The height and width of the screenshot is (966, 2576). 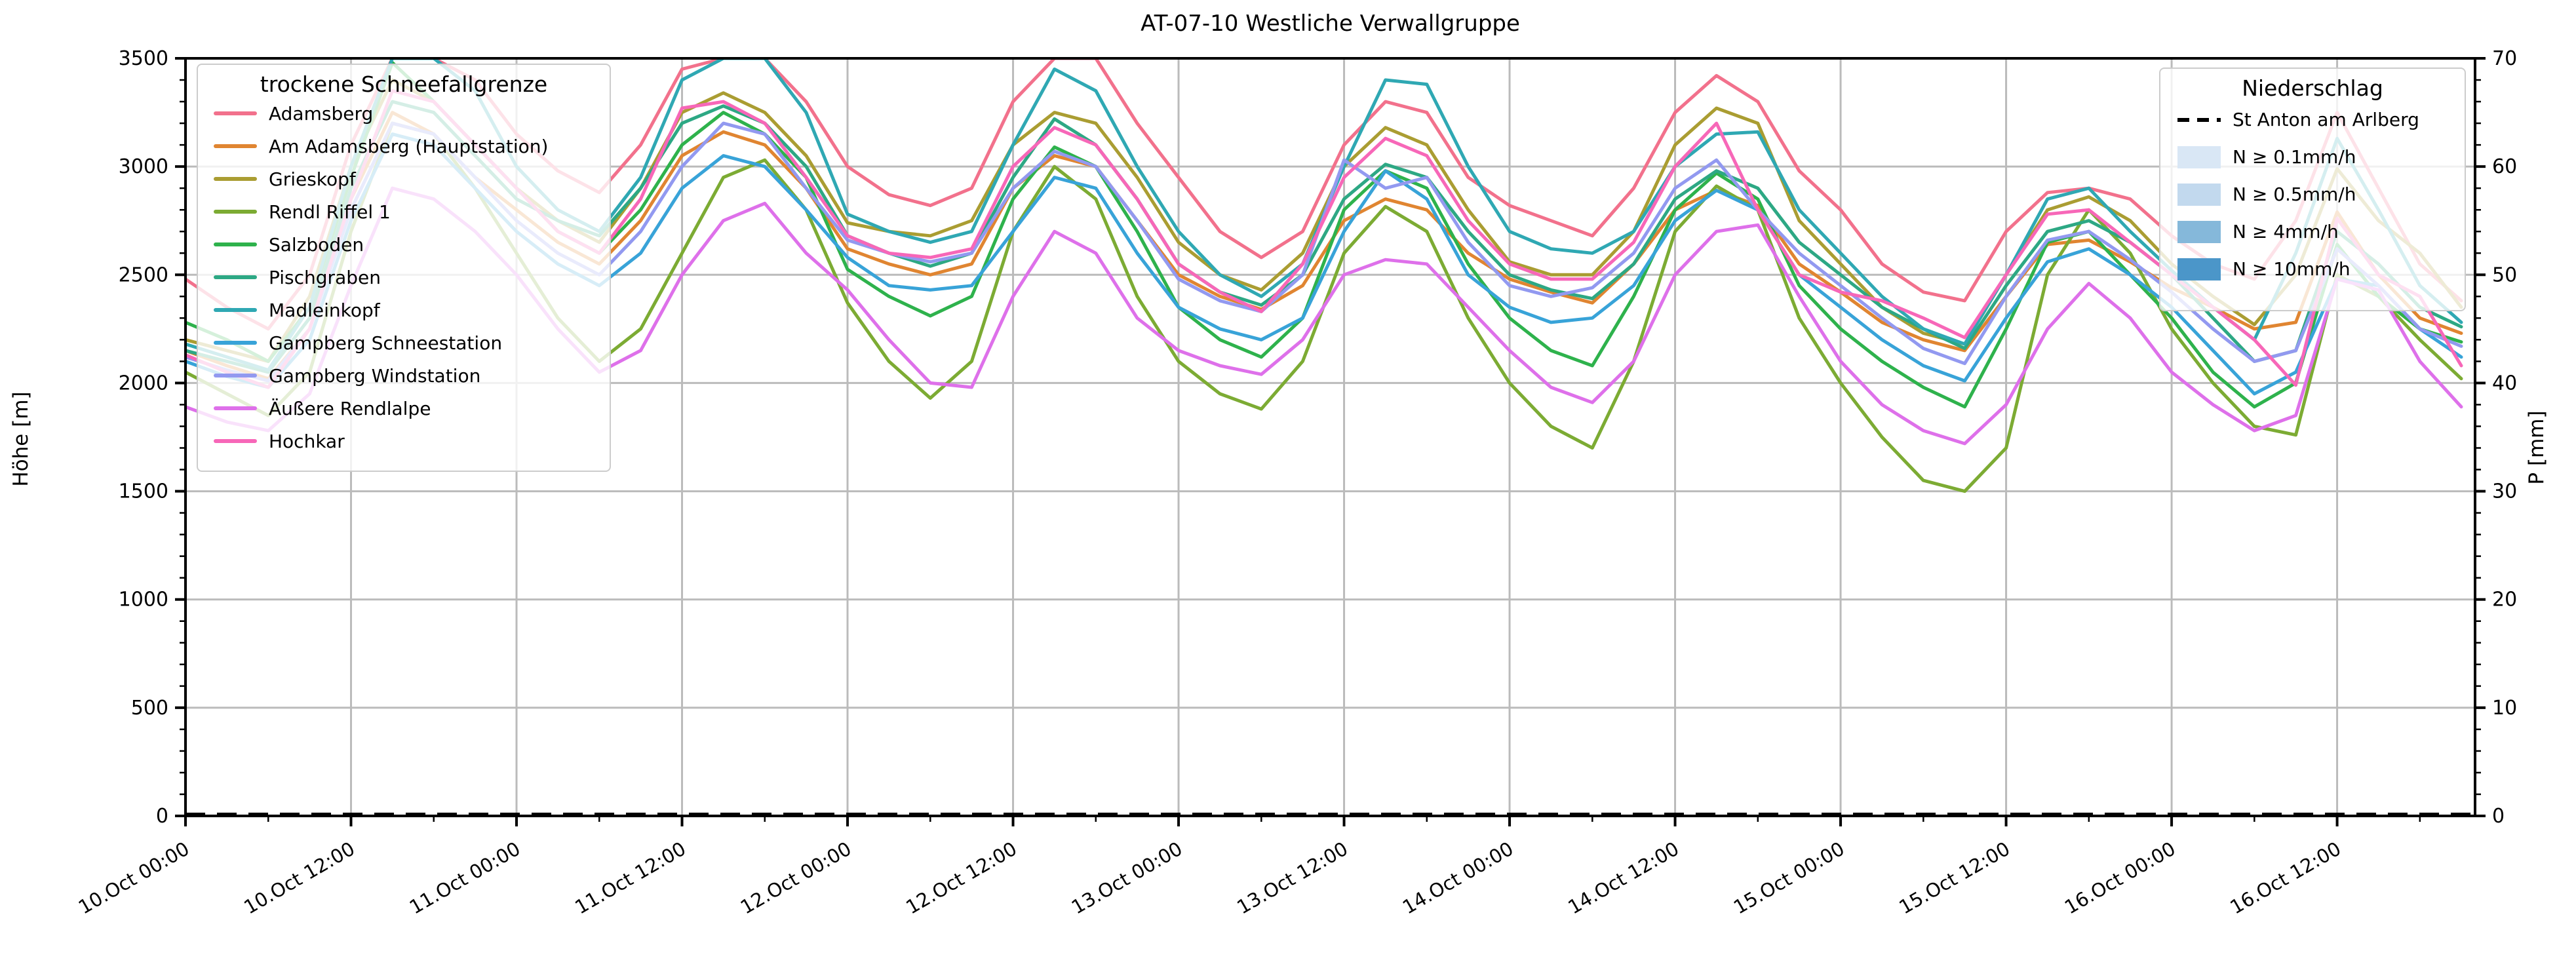 What do you see at coordinates (330, 212) in the screenshot?
I see `legend-item-label: Rendl Riffel 1` at bounding box center [330, 212].